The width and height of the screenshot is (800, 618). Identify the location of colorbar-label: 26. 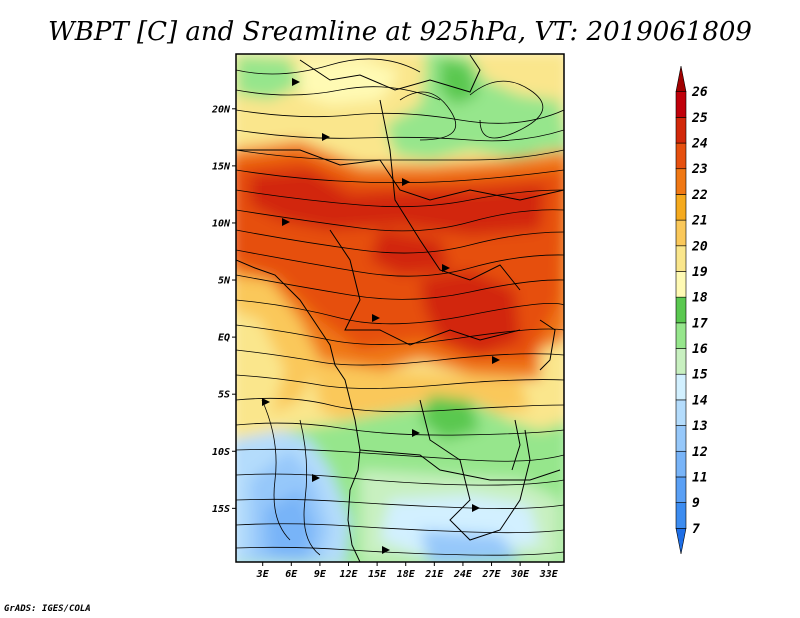
(699, 92).